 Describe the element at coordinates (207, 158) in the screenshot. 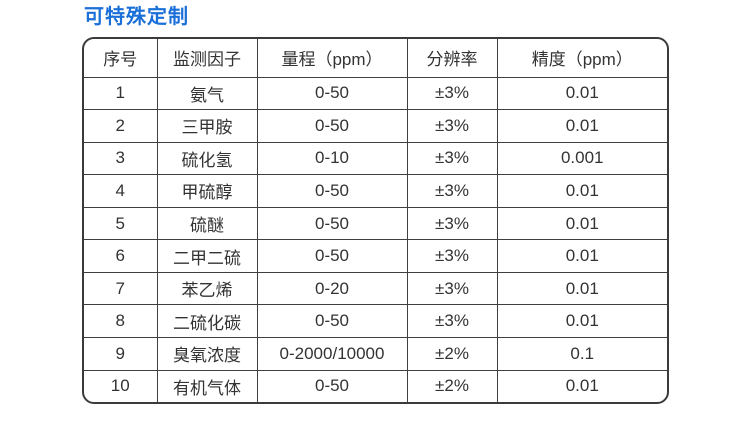

I see `cell-factor: 硫化氢` at that location.